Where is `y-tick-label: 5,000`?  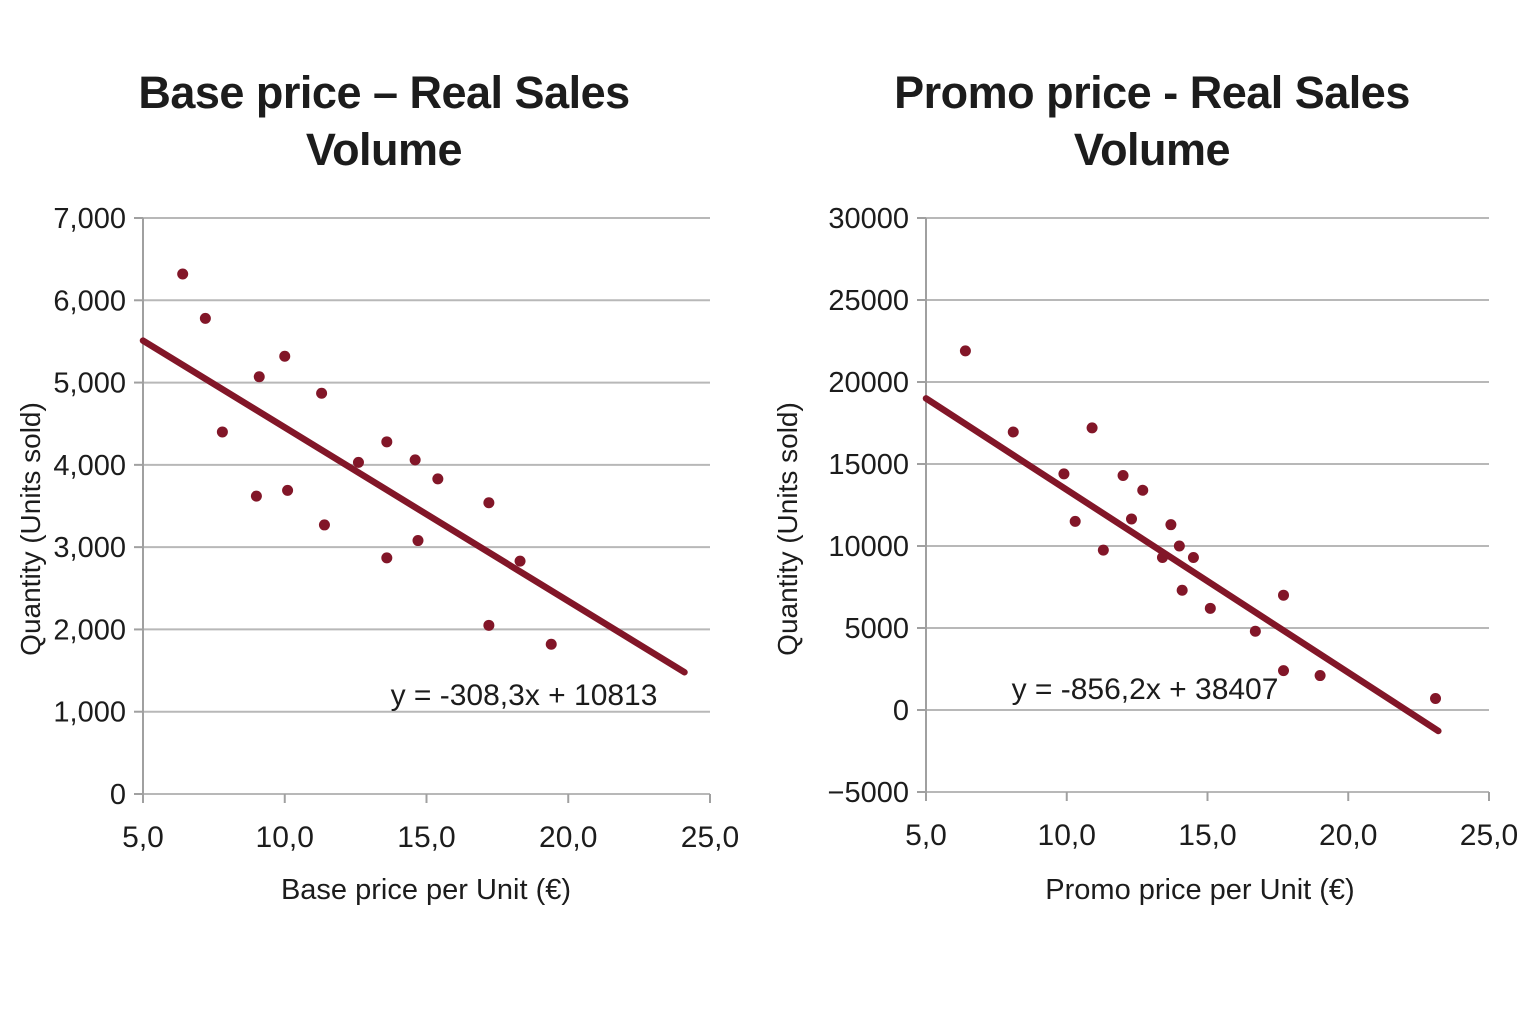
y-tick-label: 5,000 is located at coordinates (89, 384).